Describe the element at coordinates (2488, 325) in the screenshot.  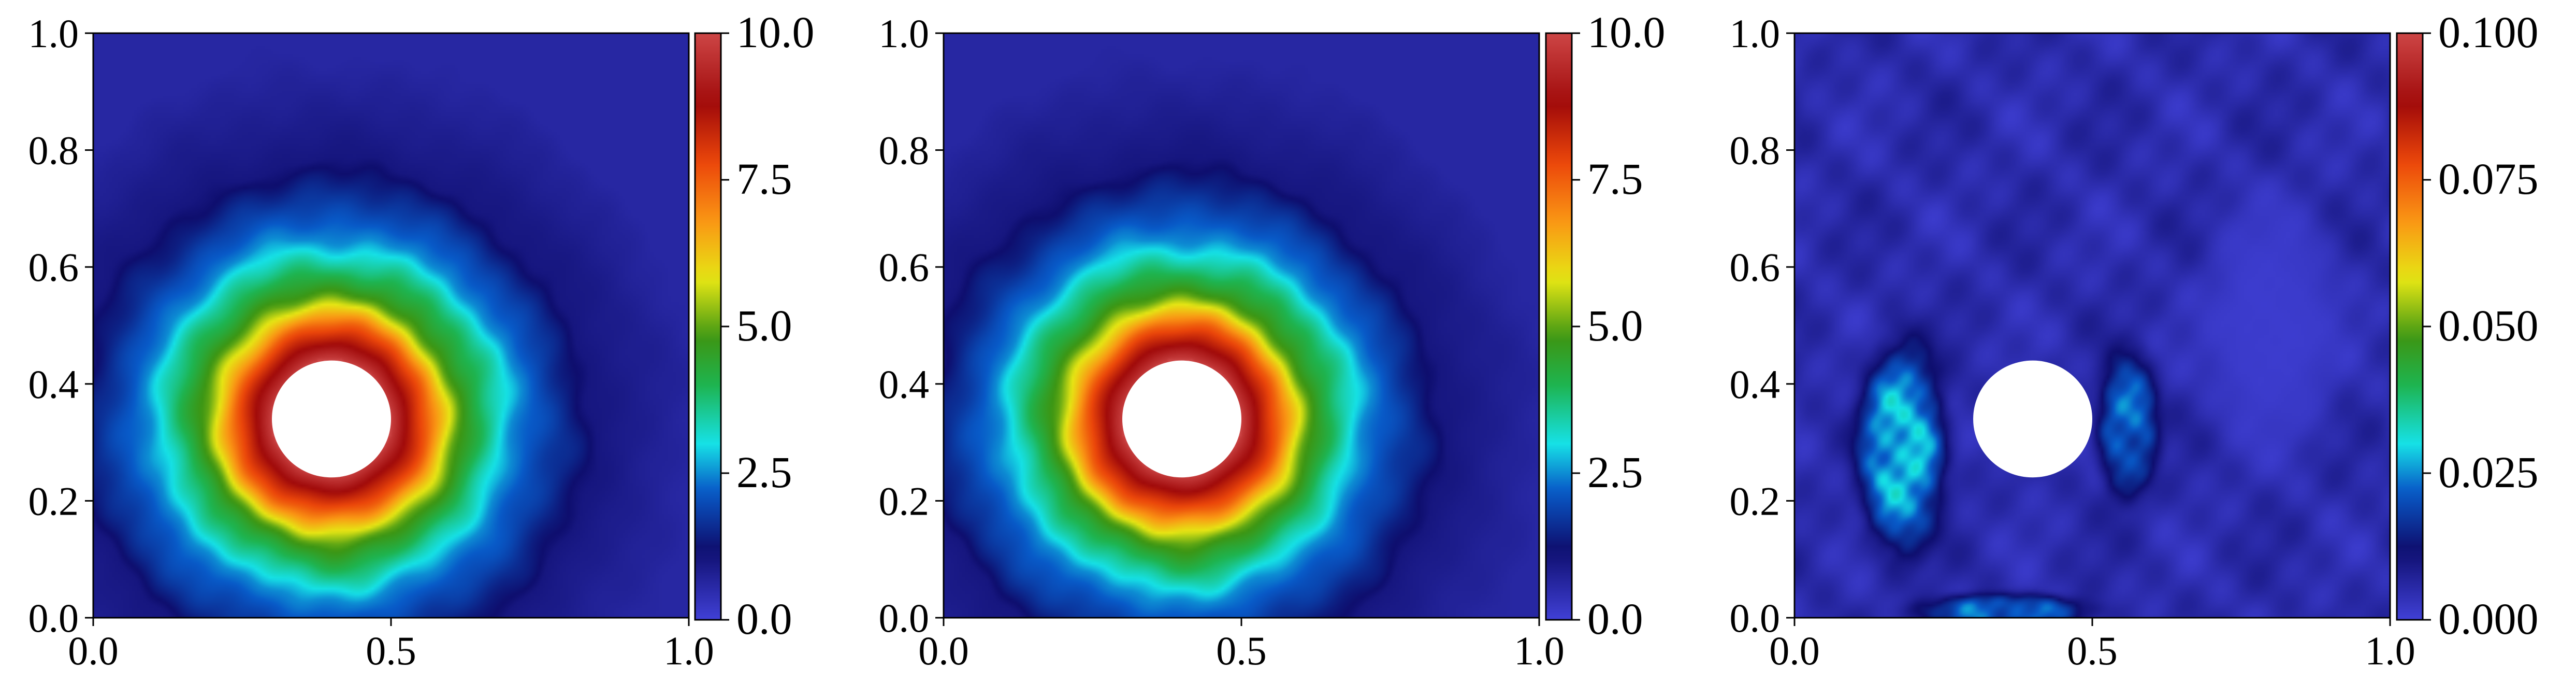
I see `colorbar-tick-label: 0.050` at that location.